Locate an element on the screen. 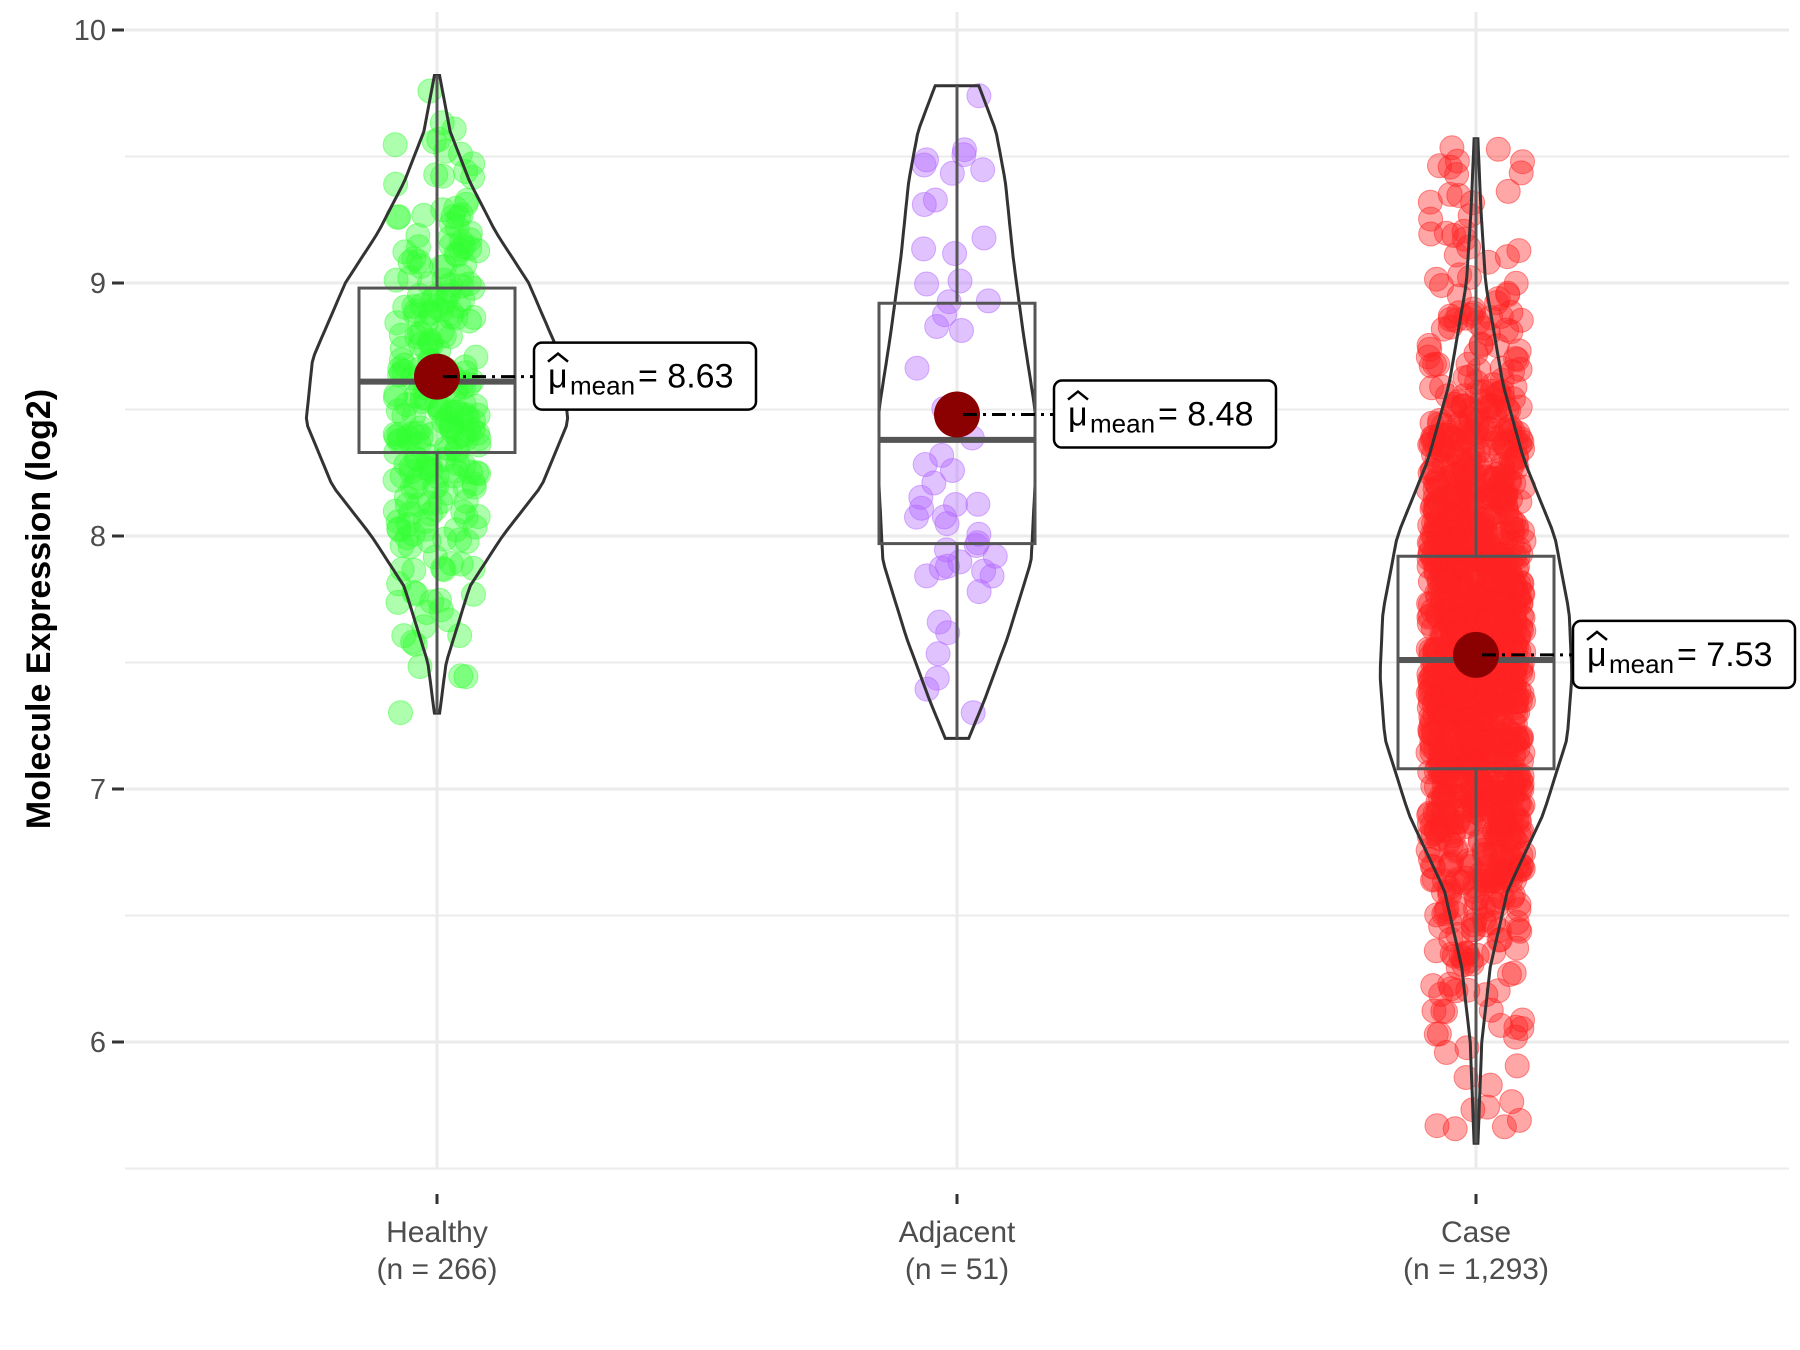 This screenshot has width=1800, height=1350. mean-subscript: mean is located at coordinates (1641, 664).